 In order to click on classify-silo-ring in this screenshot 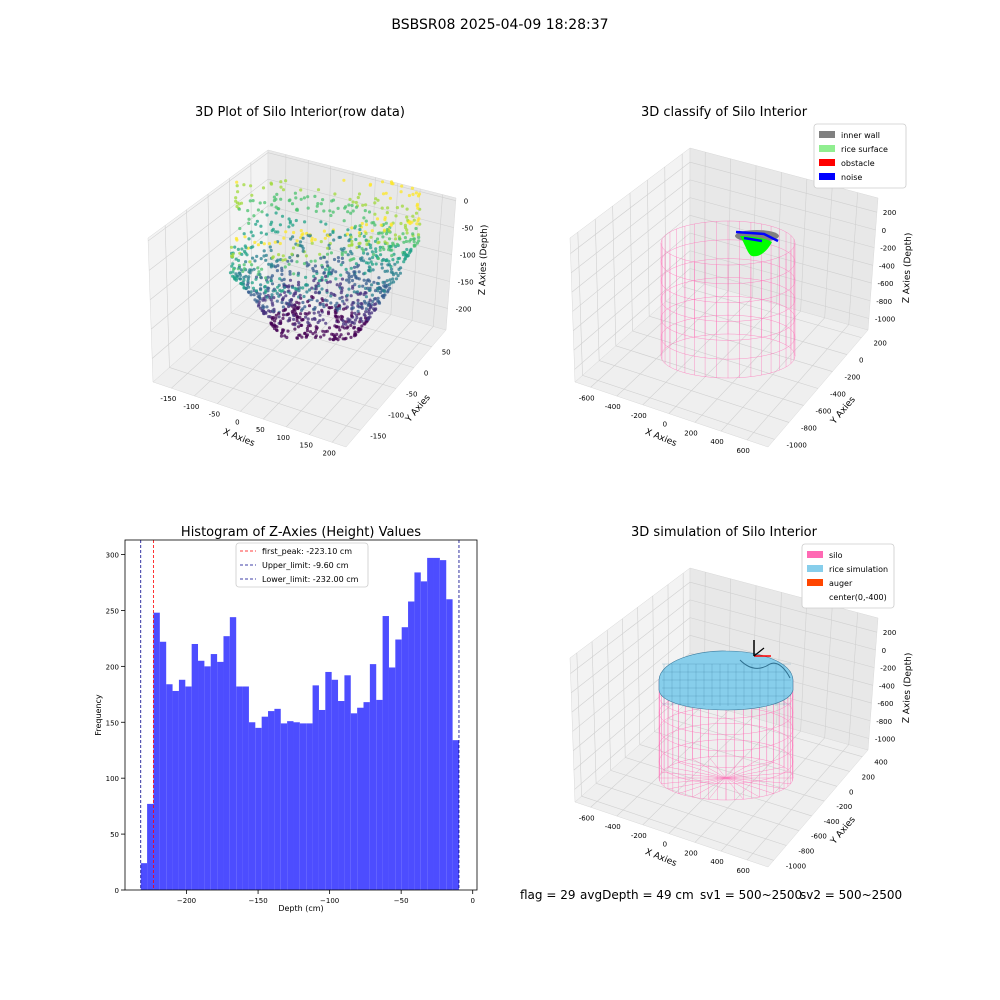, I will do `click(728, 280)`.